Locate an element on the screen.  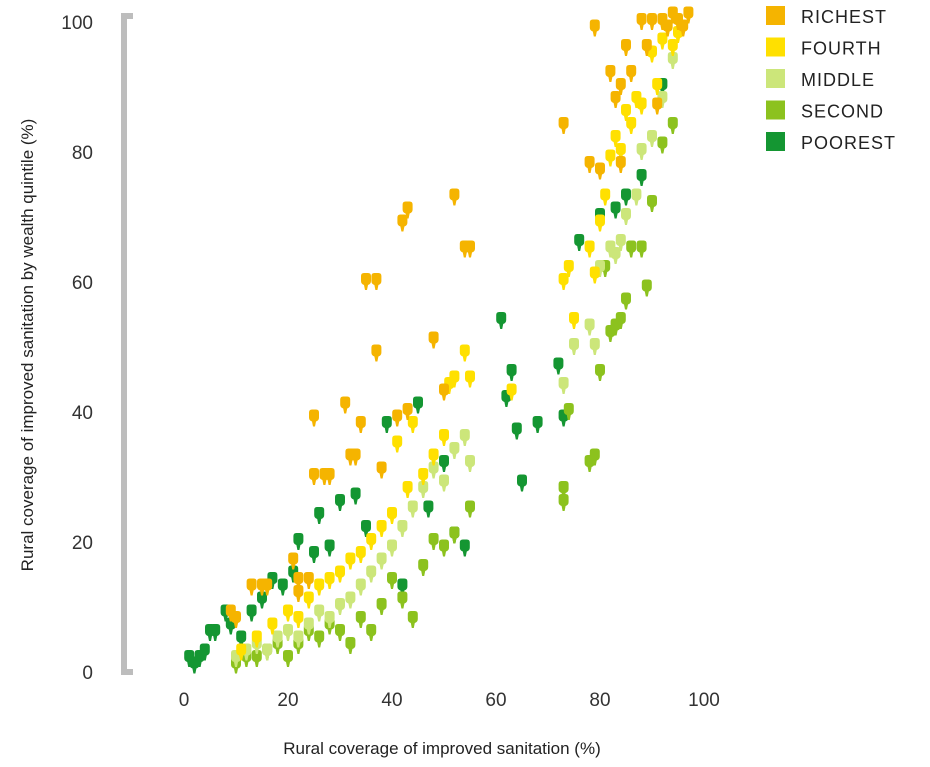
legend-swatch-second is located at coordinates (775, 110).